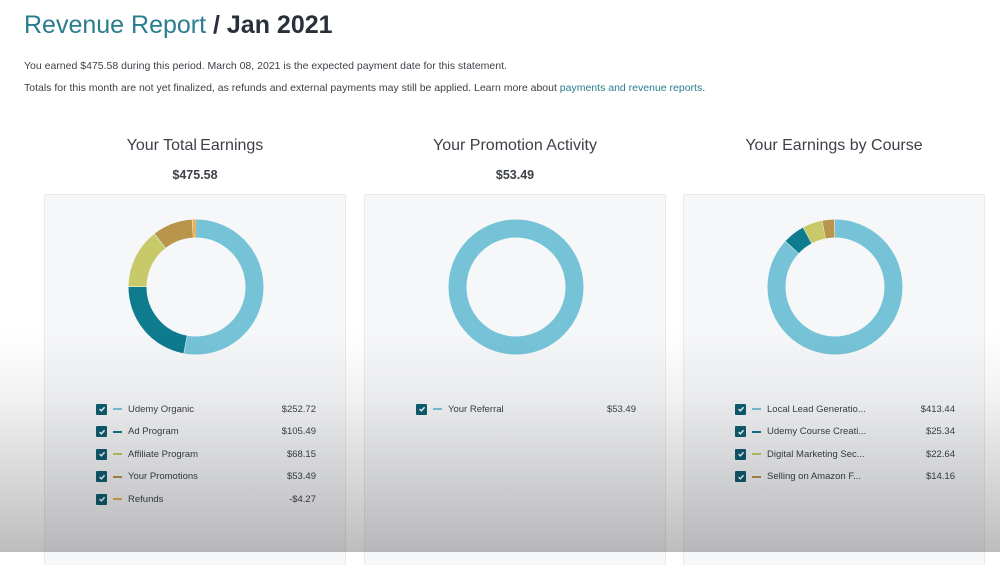 The height and width of the screenshot is (565, 1000). I want to click on slice-ad-program, so click(196, 287).